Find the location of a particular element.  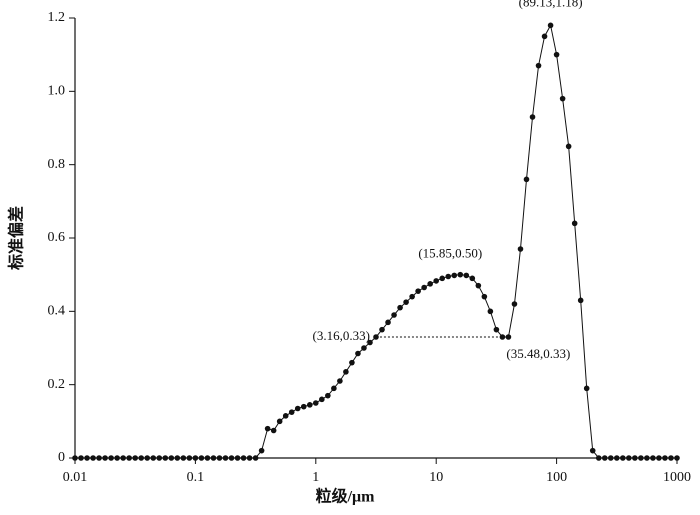

y-tick-label: 0.4 is located at coordinates (57, 311).